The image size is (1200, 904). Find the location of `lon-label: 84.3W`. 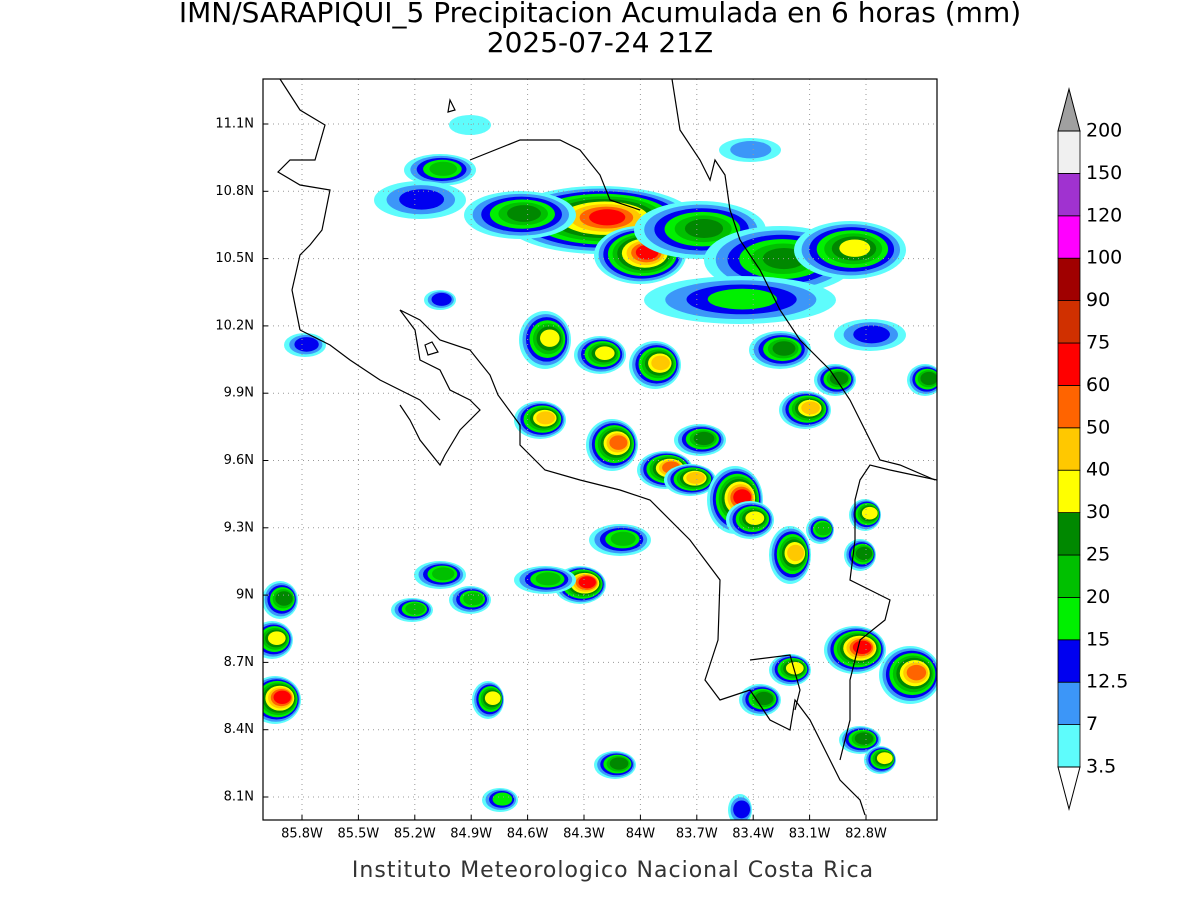

lon-label: 84.3W is located at coordinates (584, 834).